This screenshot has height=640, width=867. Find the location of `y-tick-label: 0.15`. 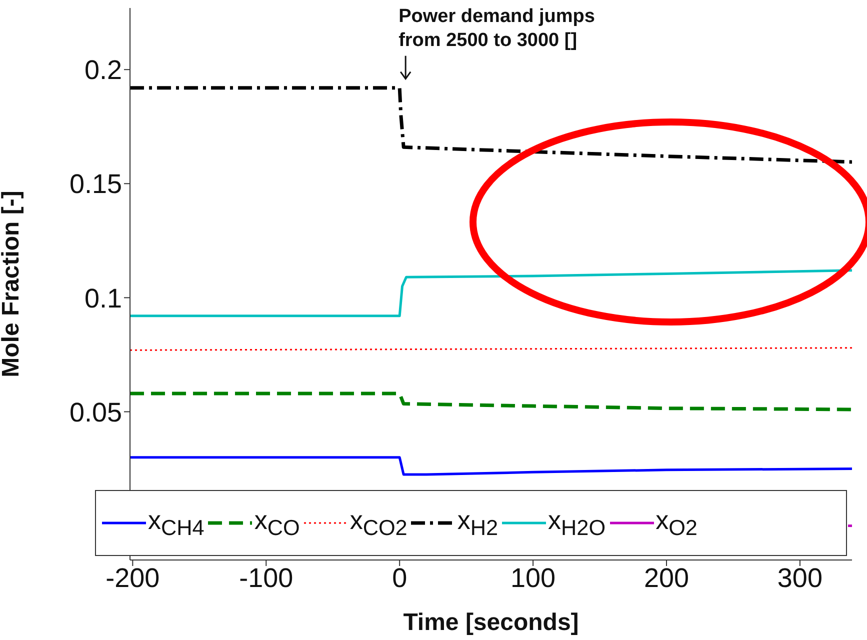

y-tick-label: 0.15 is located at coordinates (95, 184).